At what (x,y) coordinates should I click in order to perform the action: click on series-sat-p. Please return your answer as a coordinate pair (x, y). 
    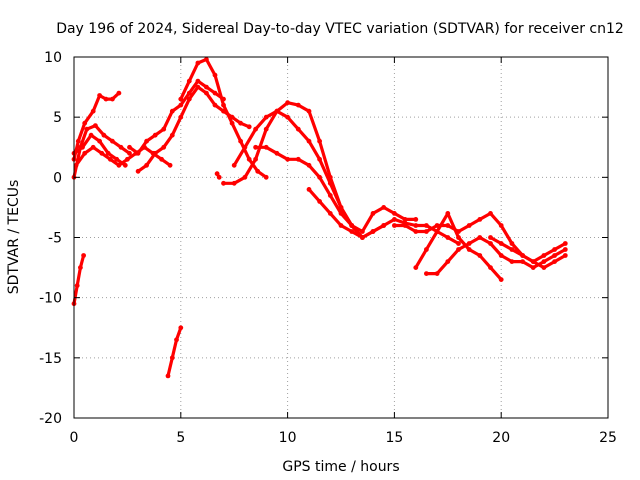
    Looking at the image, I should click on (79, 279).